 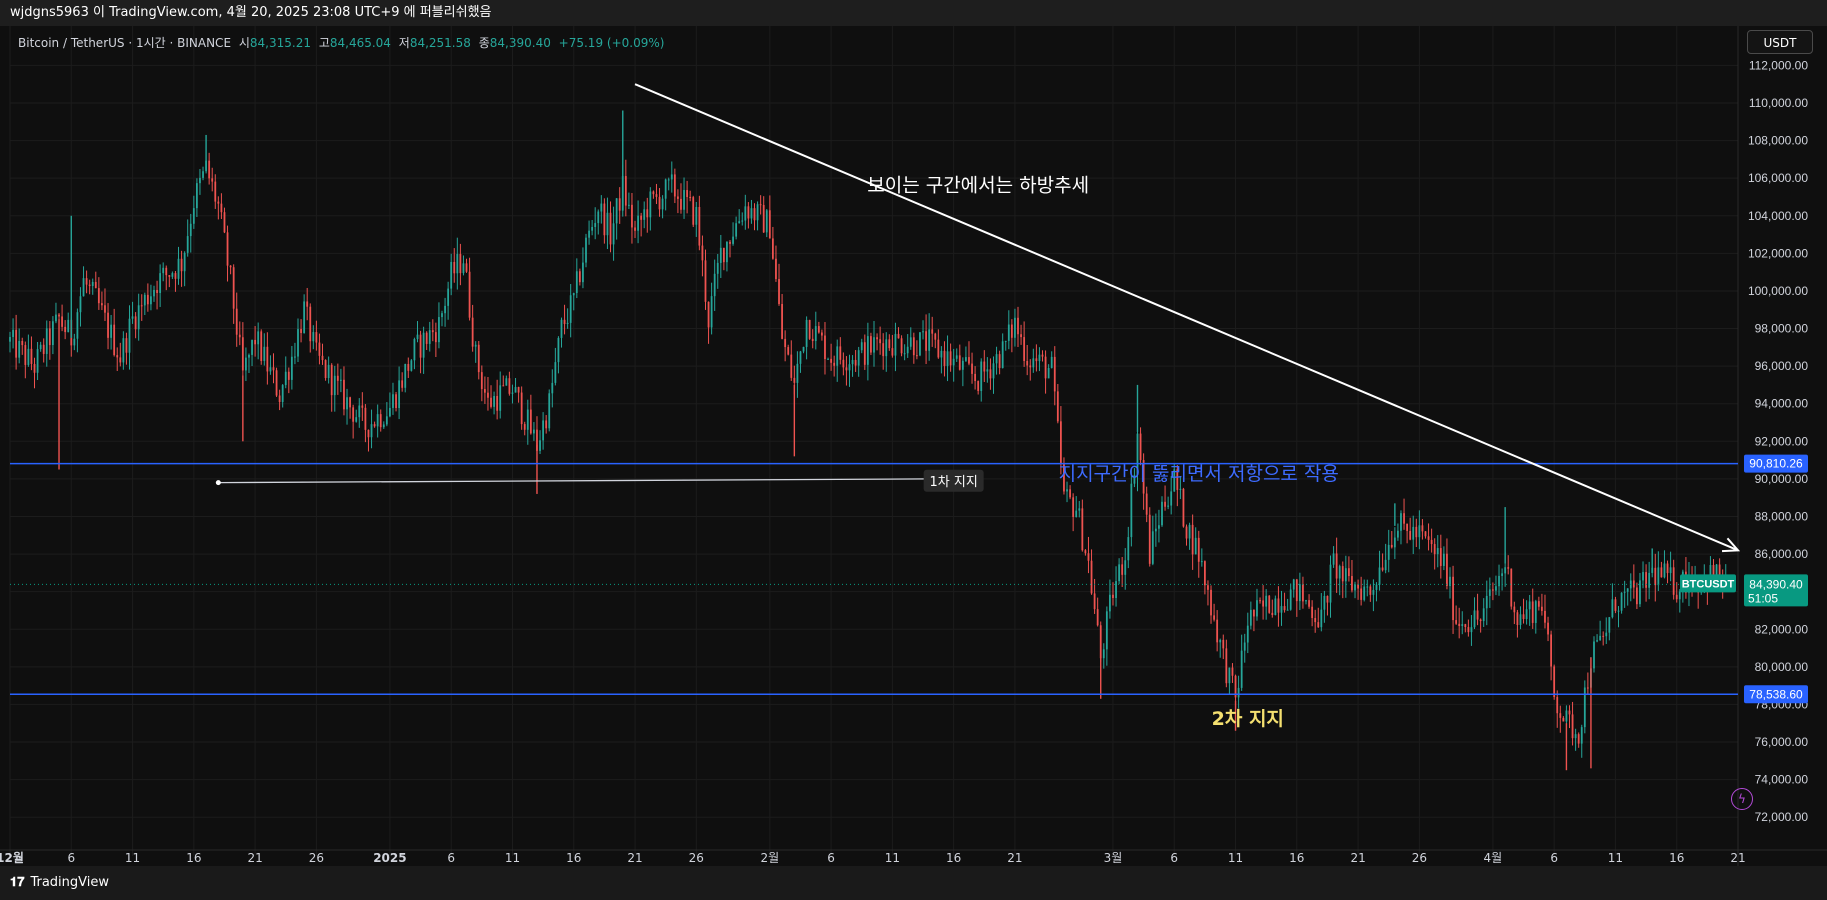 I want to click on tradingview-logo-icon: 𝟏𝟕, so click(x=17, y=882).